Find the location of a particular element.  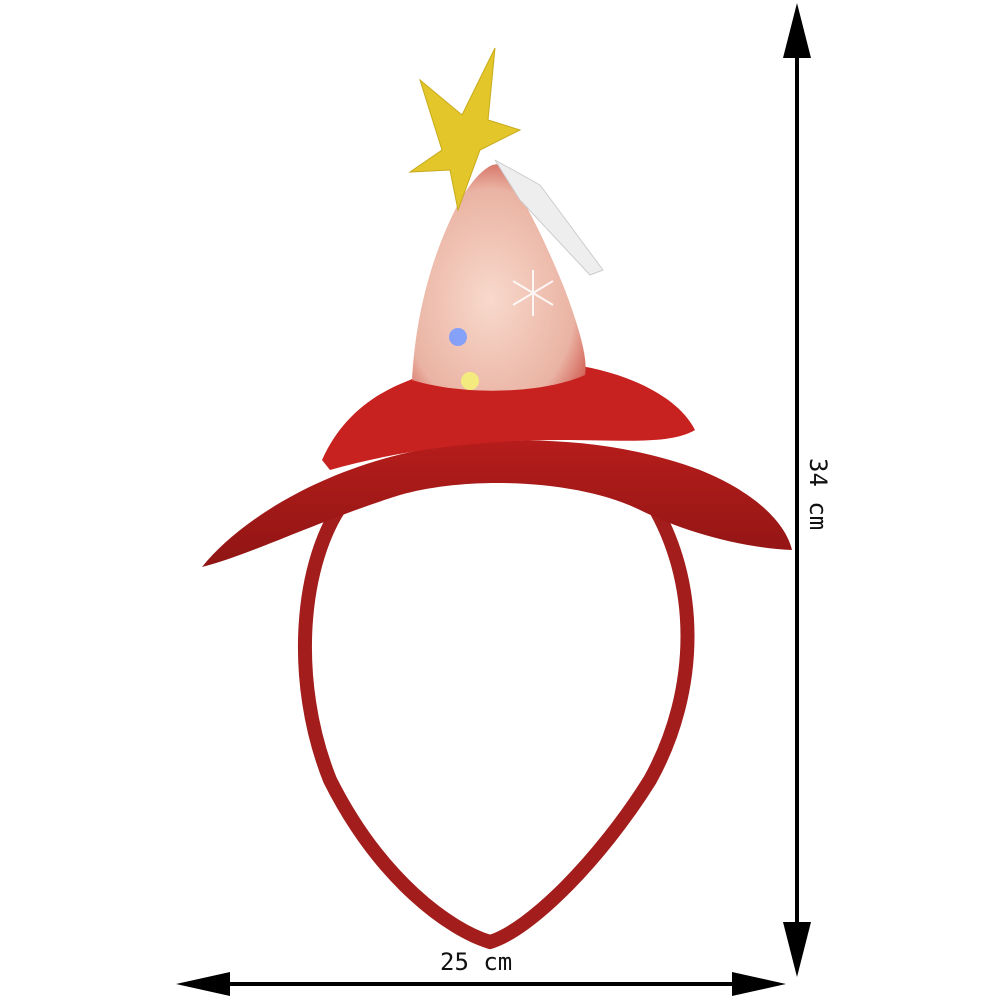

width-dimension-arrow is located at coordinates (481, 984).